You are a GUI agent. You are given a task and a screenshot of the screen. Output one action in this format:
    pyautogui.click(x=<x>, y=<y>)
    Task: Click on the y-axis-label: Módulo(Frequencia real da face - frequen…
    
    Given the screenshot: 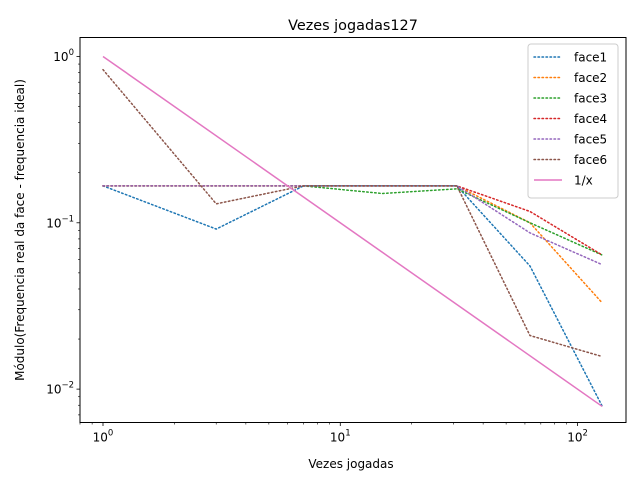 What is the action you would take?
    pyautogui.click(x=20, y=230)
    